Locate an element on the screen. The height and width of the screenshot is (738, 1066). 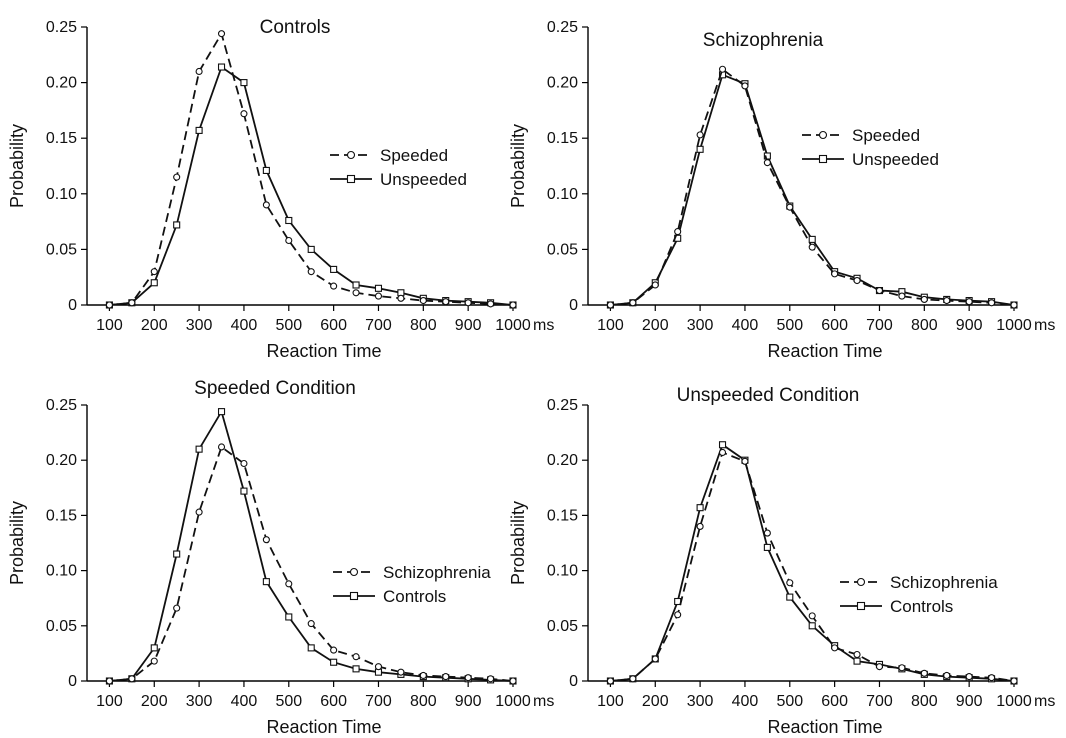
x-tick-label: 300 is located at coordinates (700, 325).